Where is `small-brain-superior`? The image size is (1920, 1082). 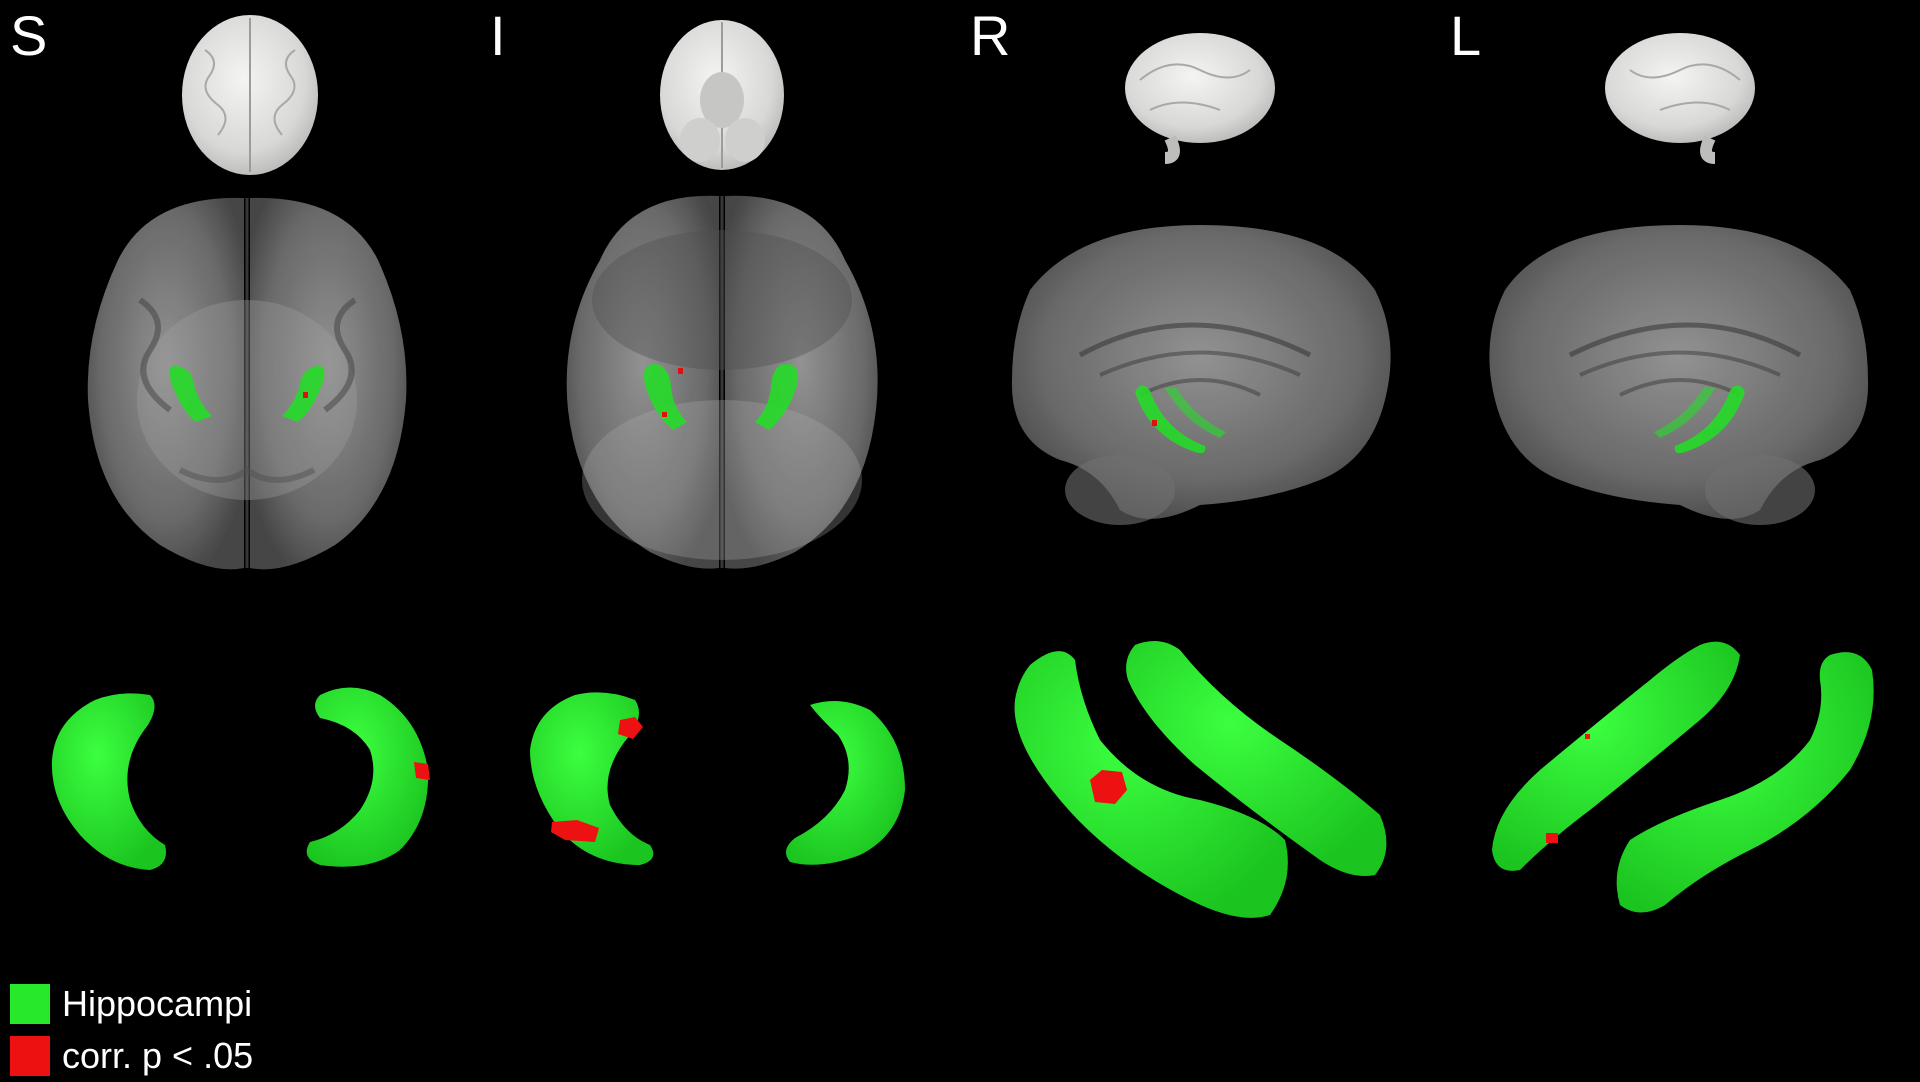
small-brain-superior is located at coordinates (250, 95).